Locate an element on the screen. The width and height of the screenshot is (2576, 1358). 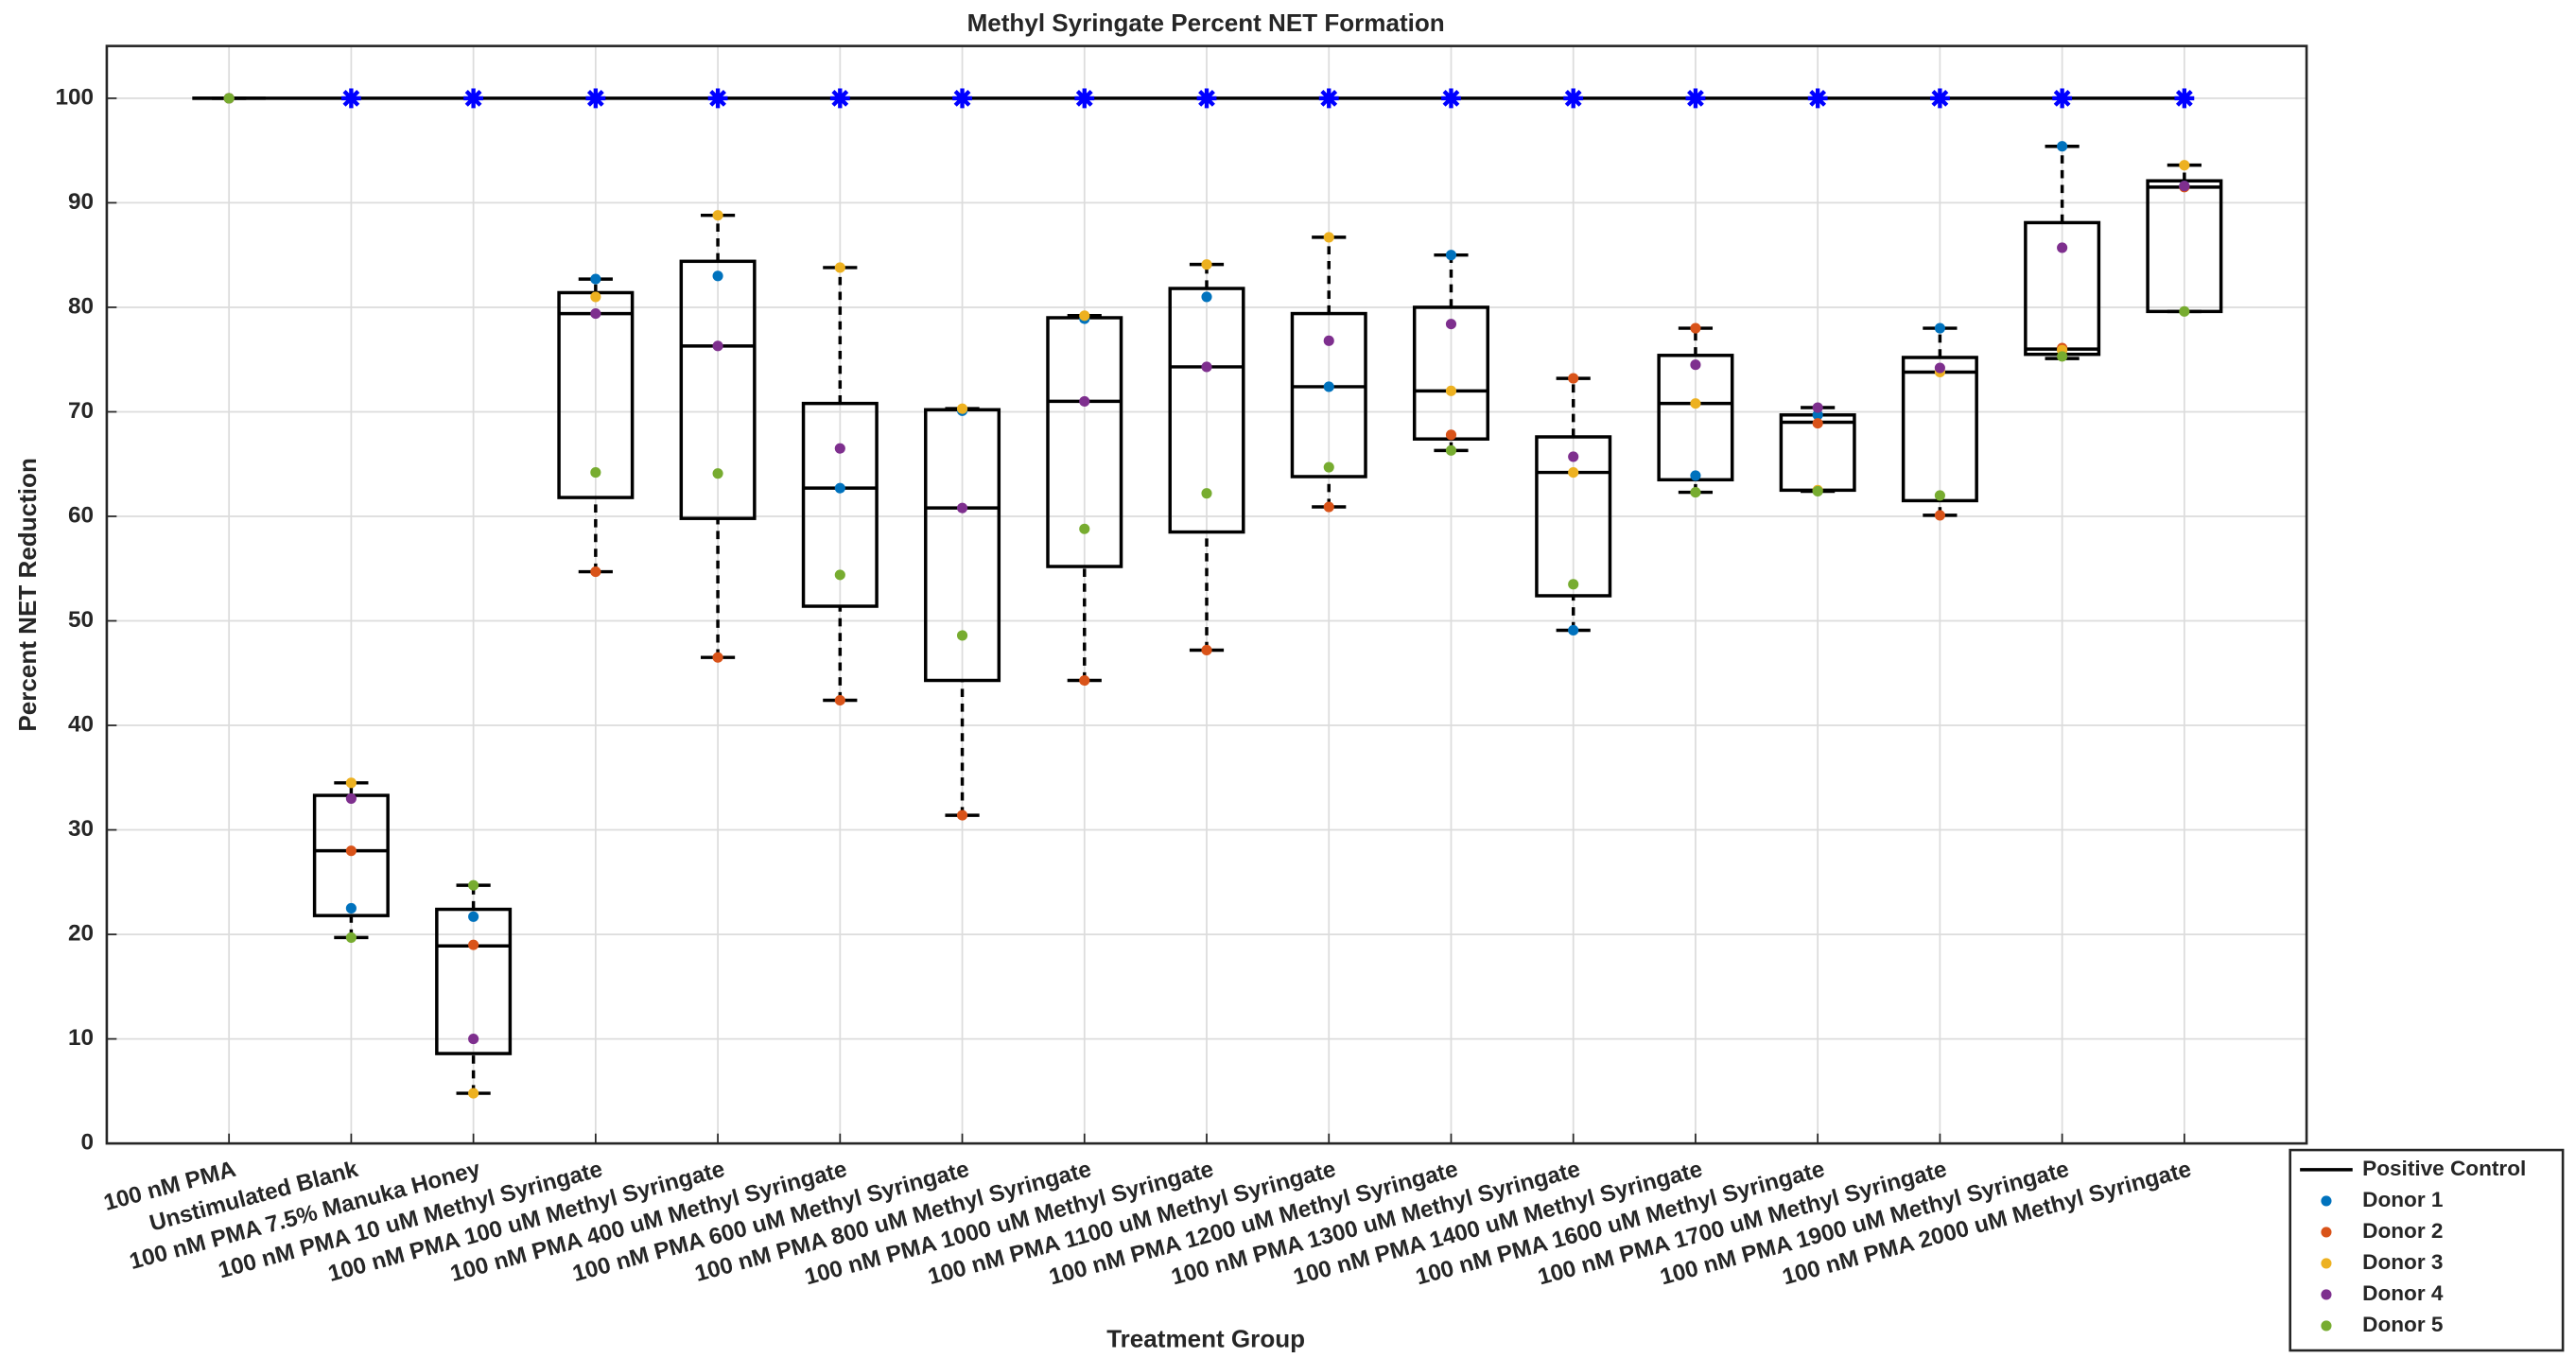
y-tick-label: 40 is located at coordinates (81, 724).